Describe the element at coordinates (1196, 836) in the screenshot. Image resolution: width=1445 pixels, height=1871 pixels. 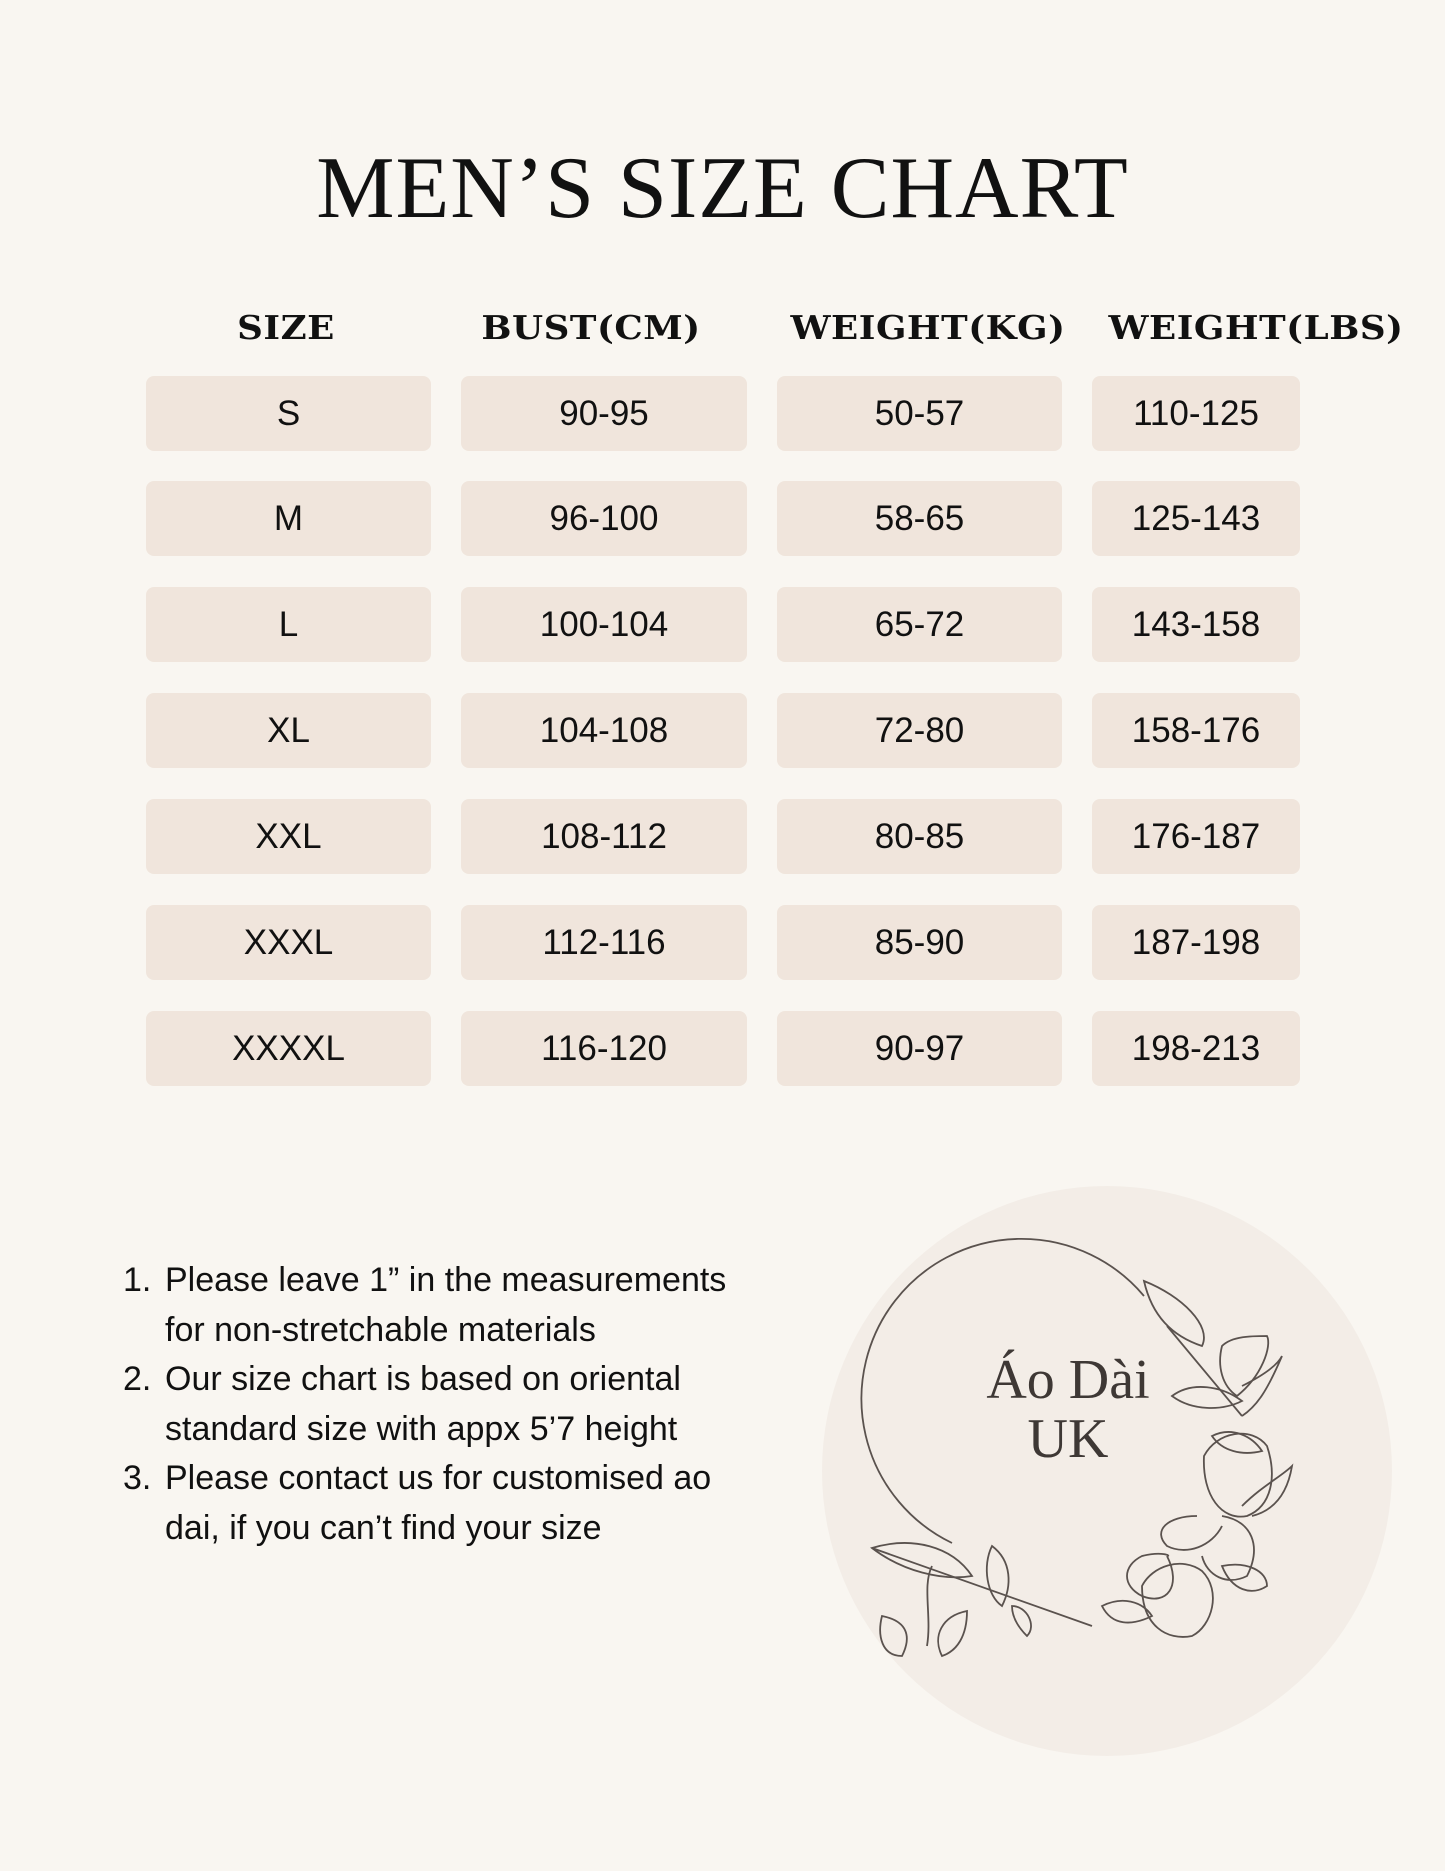
I see `cell-weight-lbs: 176-187` at that location.